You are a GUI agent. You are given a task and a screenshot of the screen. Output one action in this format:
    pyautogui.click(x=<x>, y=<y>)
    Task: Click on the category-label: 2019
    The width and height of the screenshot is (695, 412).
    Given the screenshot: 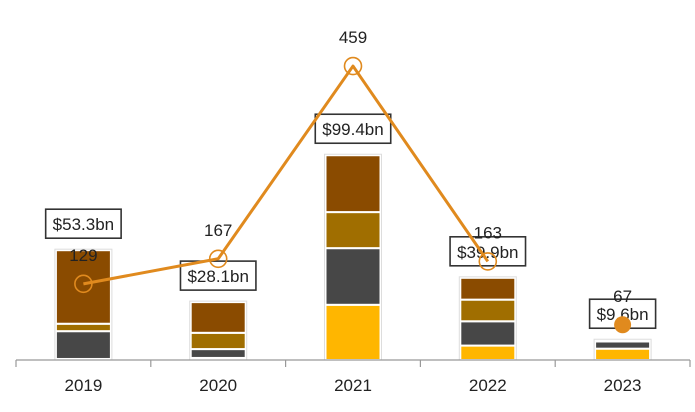 What is the action you would take?
    pyautogui.click(x=83, y=385)
    